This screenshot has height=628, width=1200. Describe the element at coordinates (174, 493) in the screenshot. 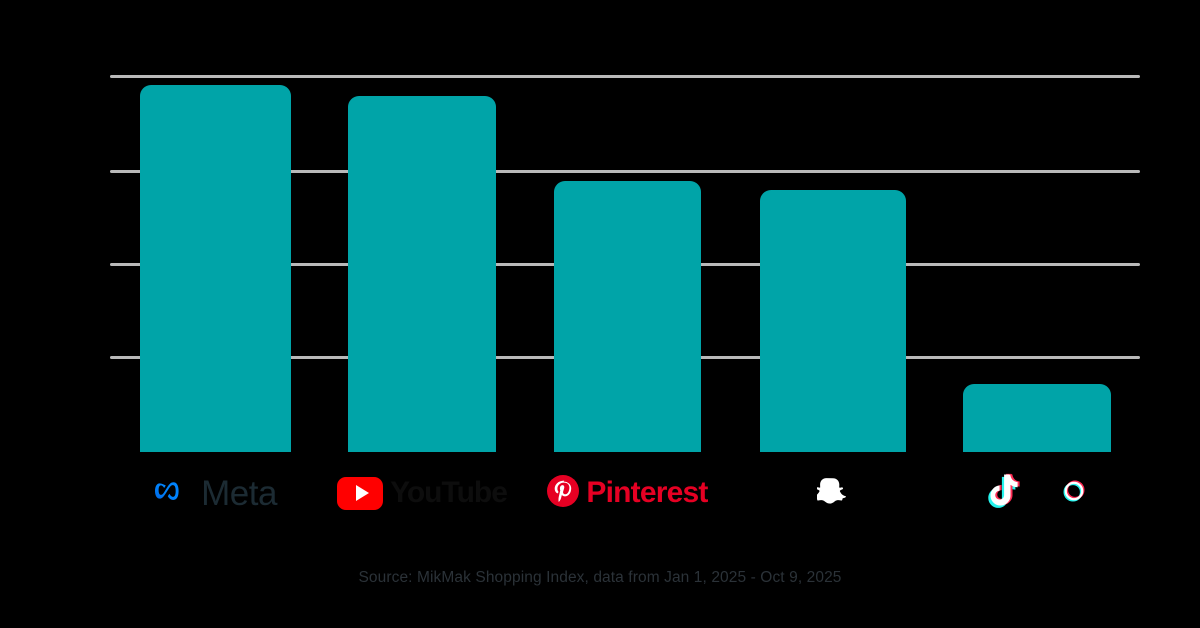

I see `meta-infinity-icon` at that location.